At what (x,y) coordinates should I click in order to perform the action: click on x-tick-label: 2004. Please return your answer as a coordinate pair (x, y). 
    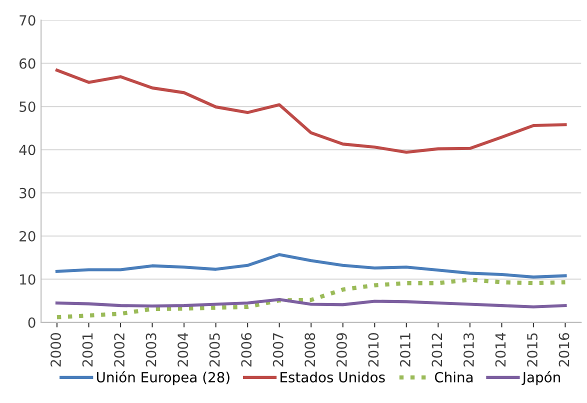
    Looking at the image, I should click on (183, 349).